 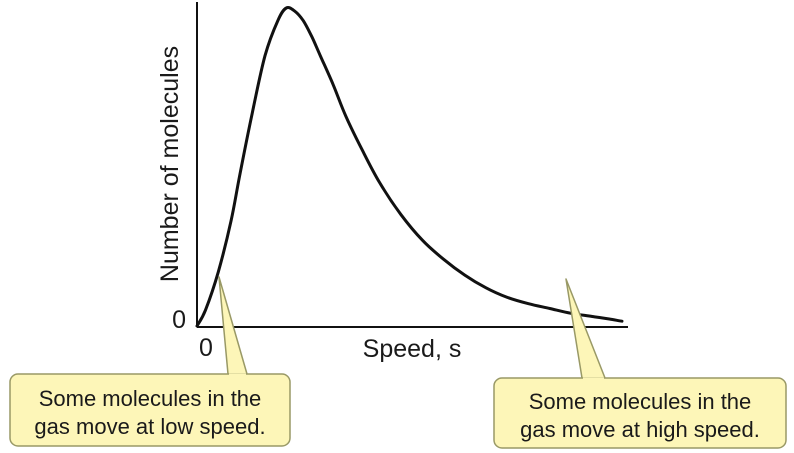 I want to click on callout-high-speed-line-1: Some molecules in the, so click(x=640, y=401).